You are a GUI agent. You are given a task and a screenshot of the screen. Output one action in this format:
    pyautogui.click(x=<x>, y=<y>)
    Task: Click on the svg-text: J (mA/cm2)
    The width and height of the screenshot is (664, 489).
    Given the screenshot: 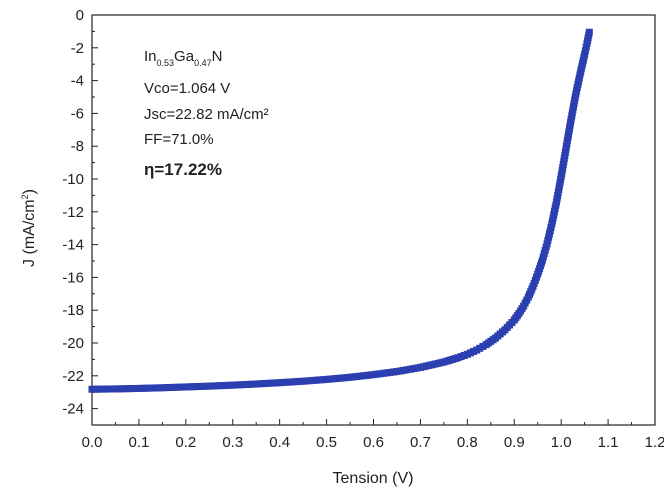 What is the action you would take?
    pyautogui.click(x=29, y=228)
    